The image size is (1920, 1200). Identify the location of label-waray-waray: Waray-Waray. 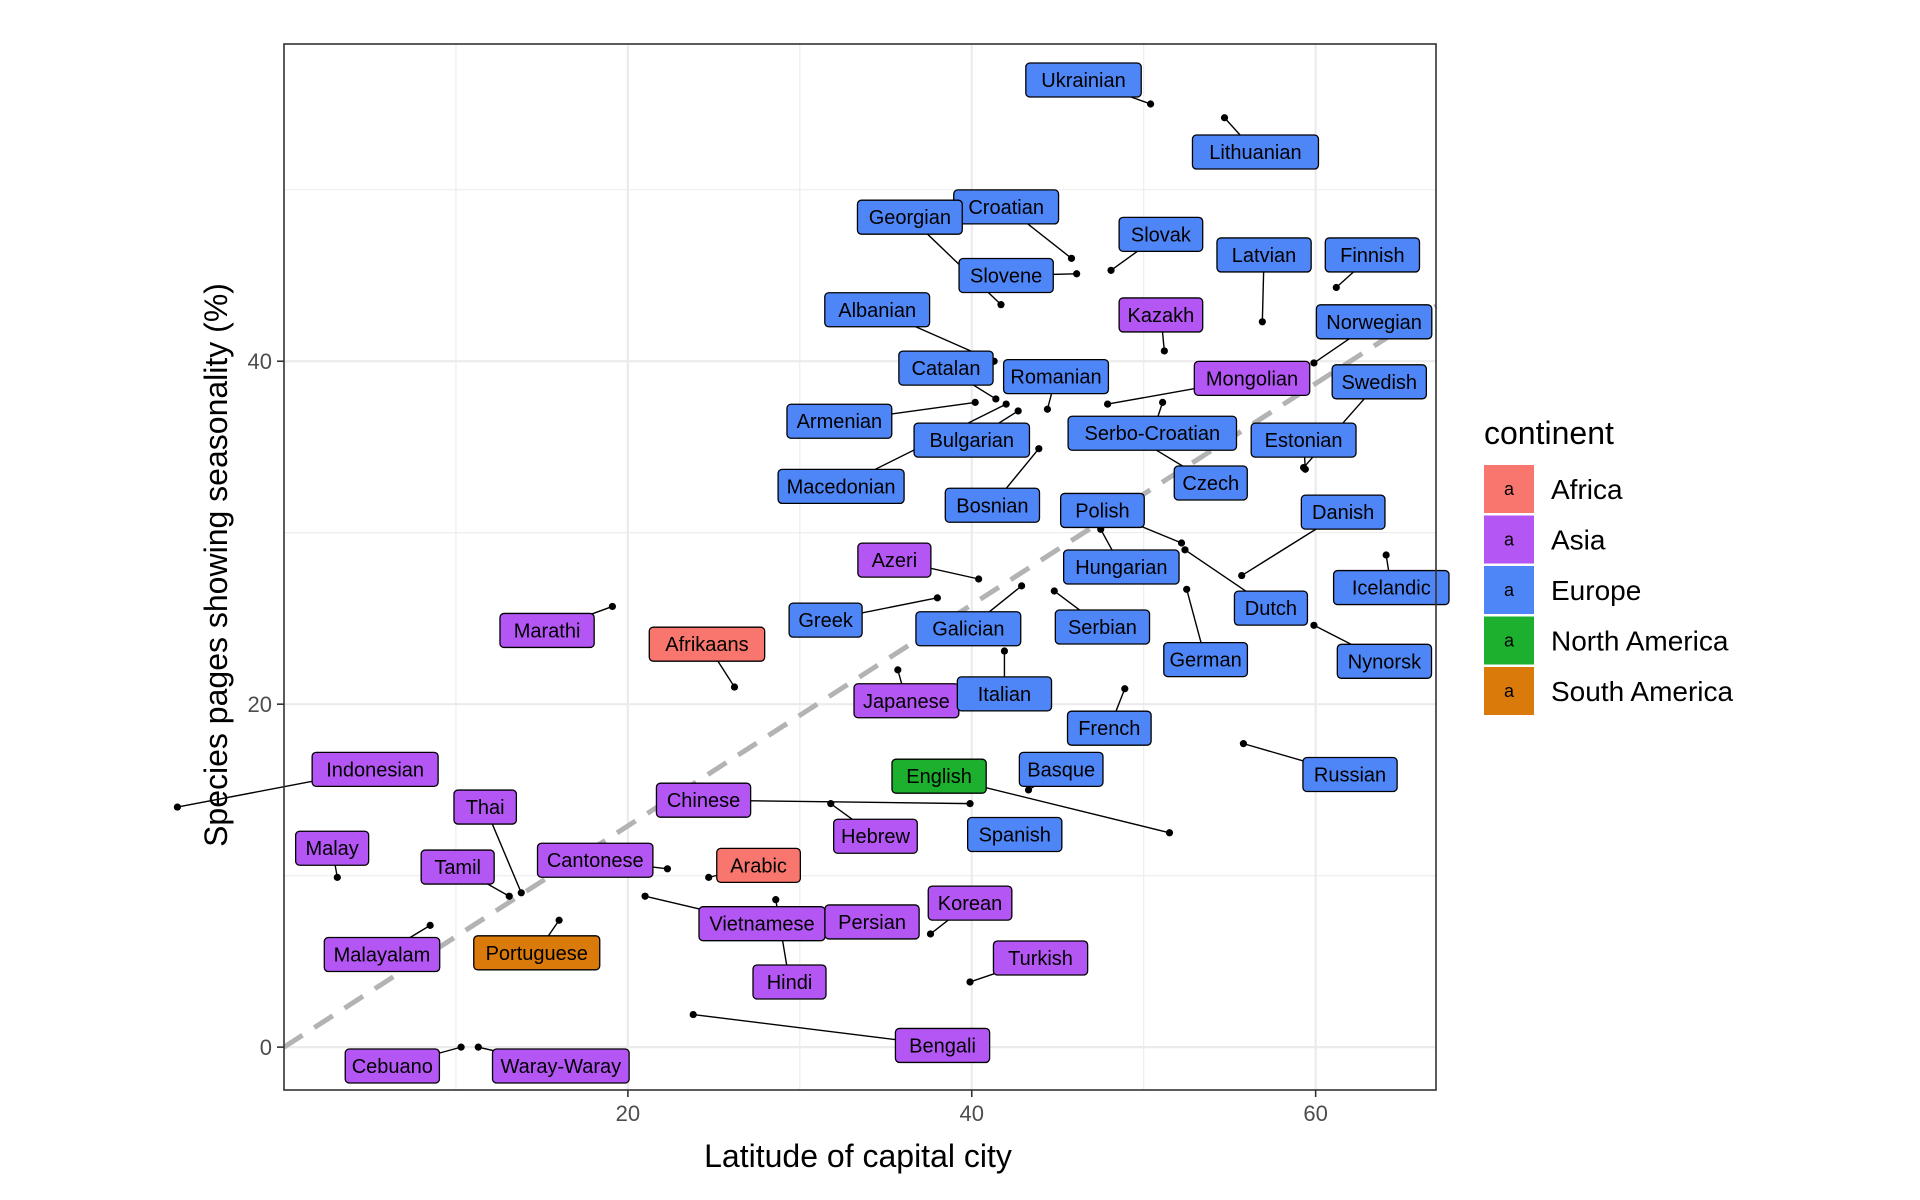
(560, 1066).